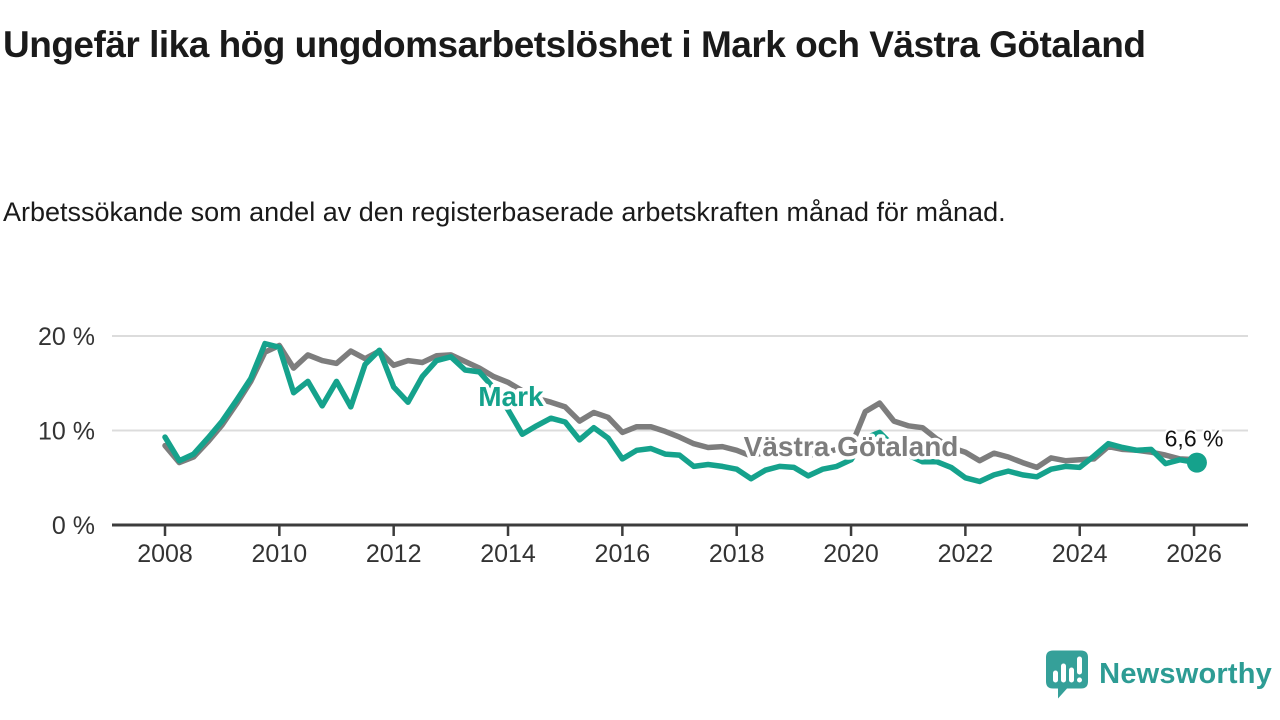  Describe the element at coordinates (1194, 439) in the screenshot. I see `end-value-label: 6,6 %` at that location.